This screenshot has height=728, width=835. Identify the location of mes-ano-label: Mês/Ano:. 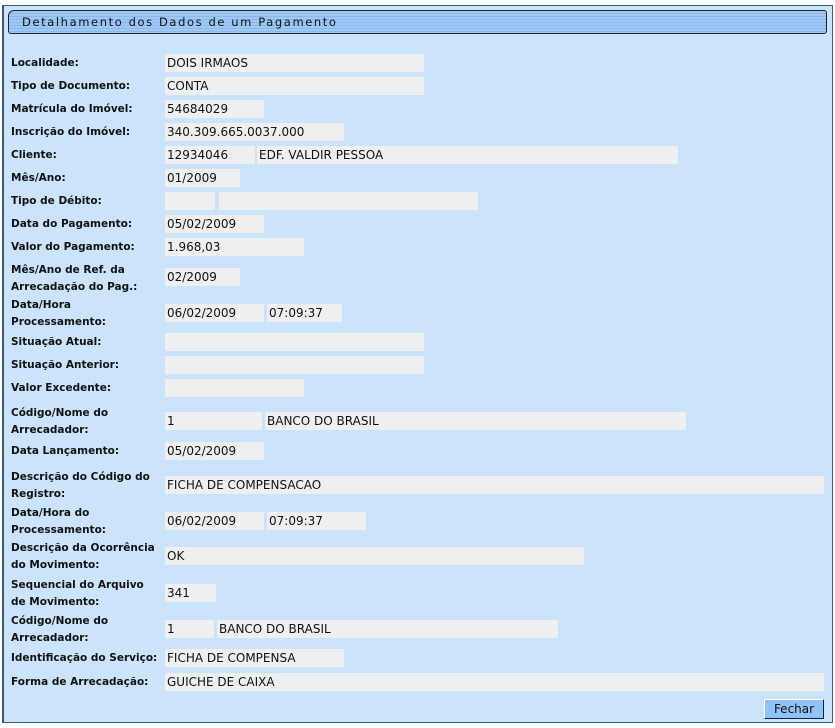
(38, 178).